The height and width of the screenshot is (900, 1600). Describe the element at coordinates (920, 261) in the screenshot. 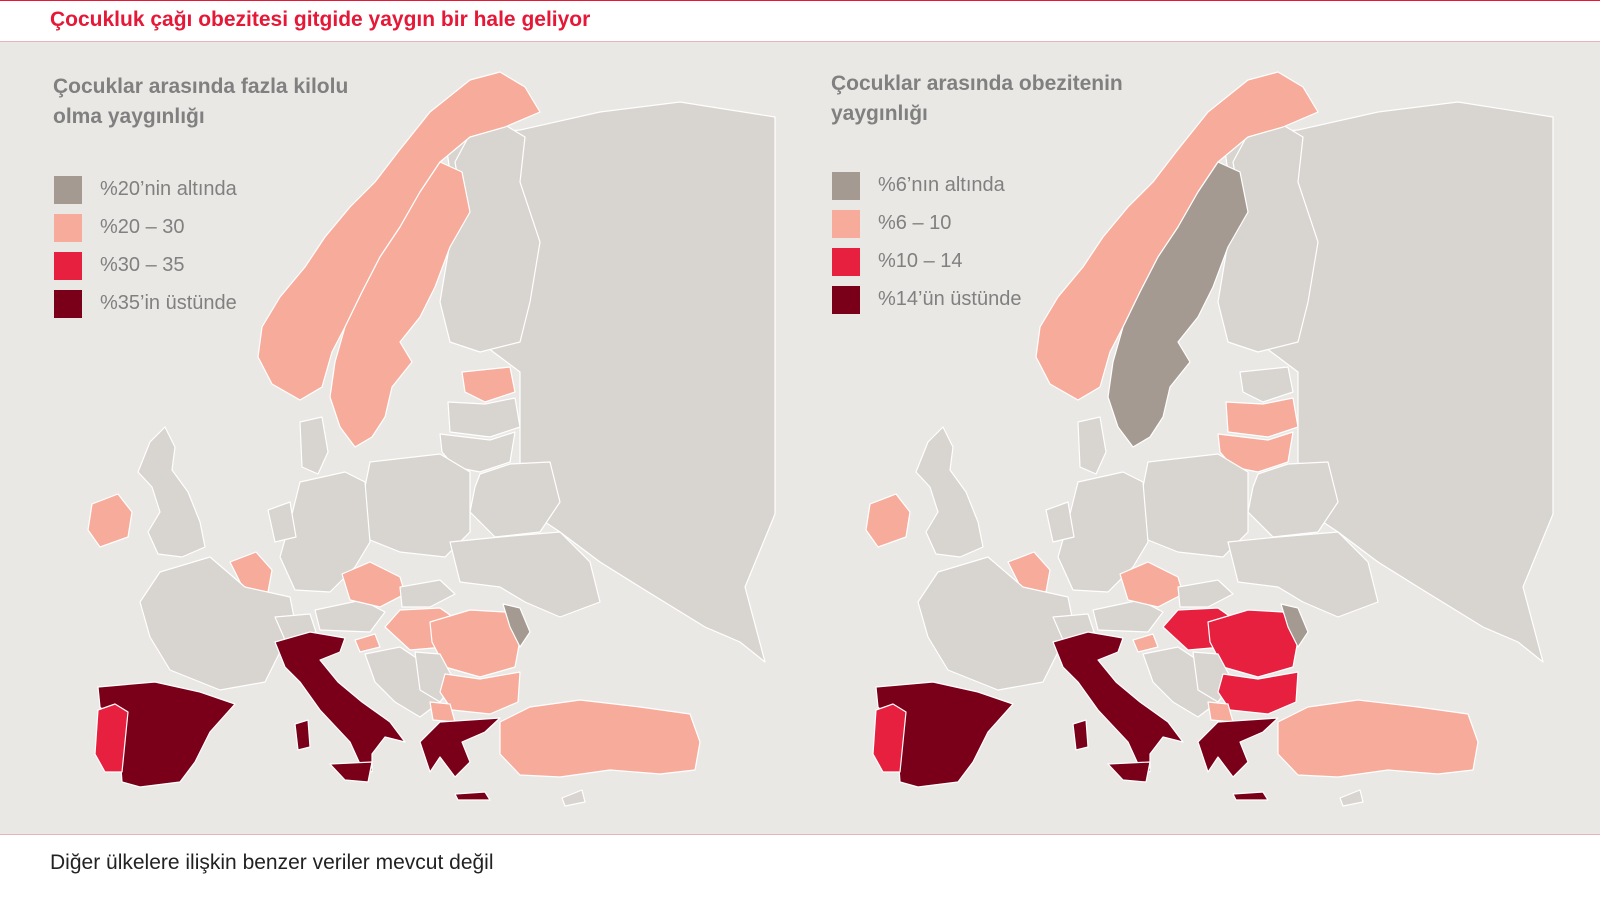

I see `legend-label: %10 – 14` at that location.